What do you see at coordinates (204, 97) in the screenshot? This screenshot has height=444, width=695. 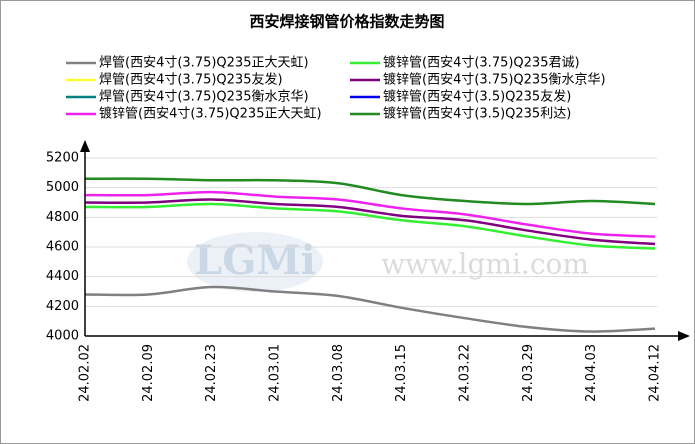 I see `legend-label: 焊管(西安4寸(3.75)Q235衡水京华)` at bounding box center [204, 97].